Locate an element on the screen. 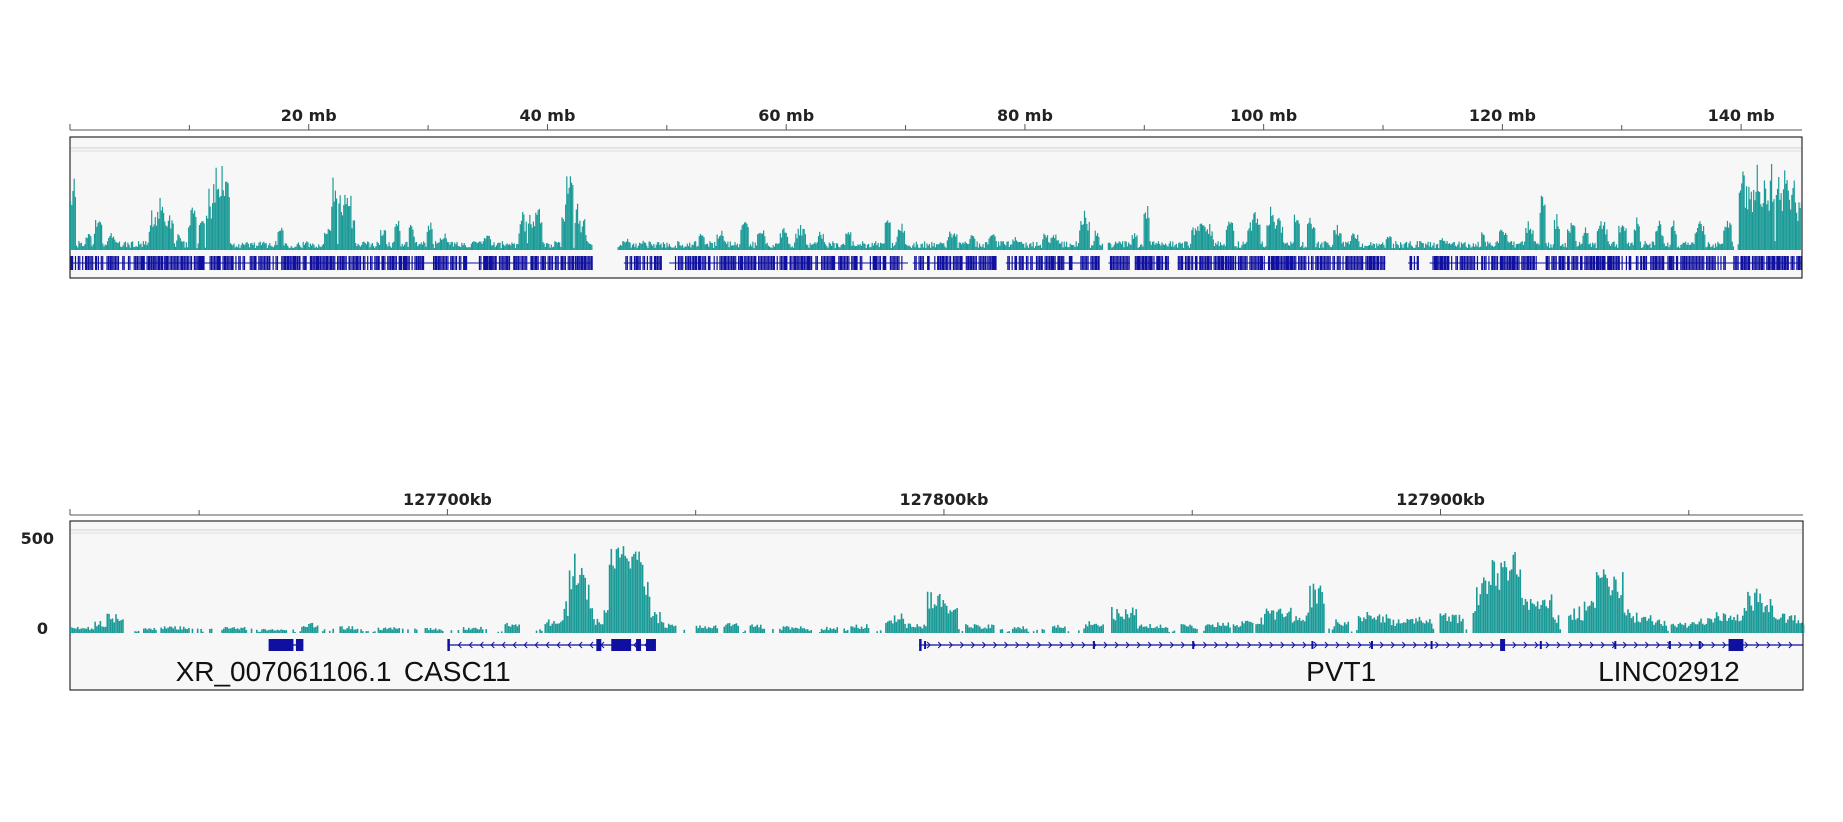 This screenshot has width=1843, height=822. zoom-tick-labels: 127700kb 127800kb 127900kb is located at coordinates (944, 499).